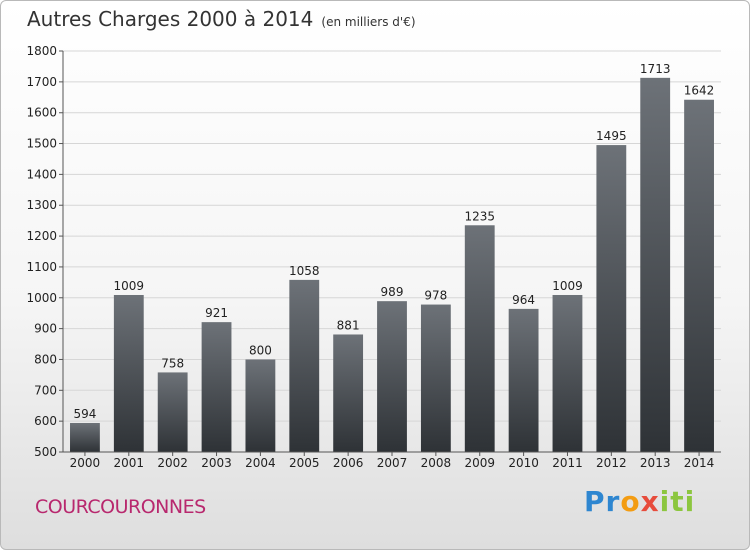  I want to click on data-label-2007: 989, so click(392, 292).